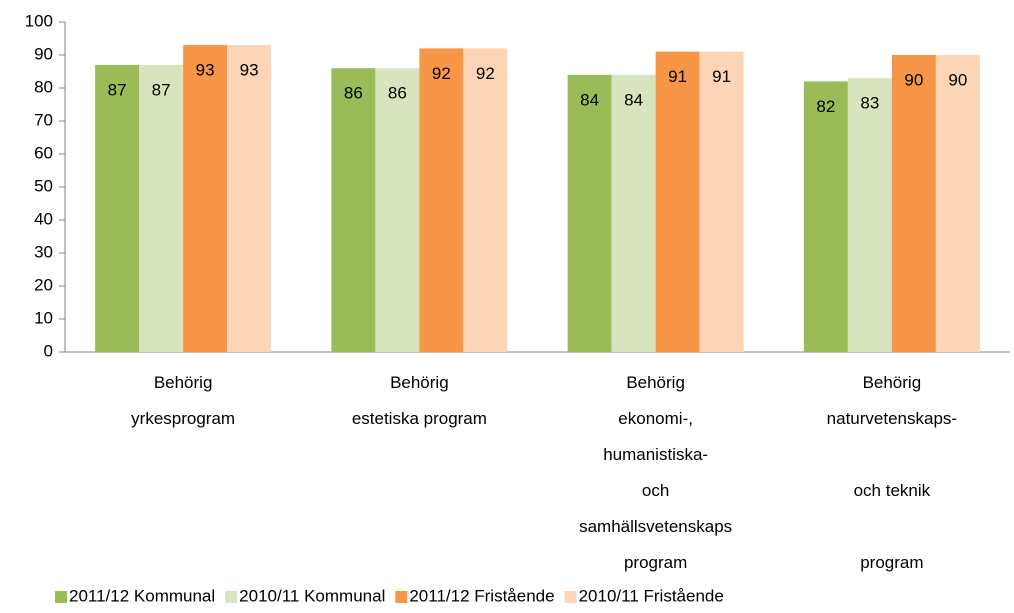 The image size is (1014, 613). What do you see at coordinates (183, 400) in the screenshot?
I see `x-tick-label: Behörig yrkesprogram` at bounding box center [183, 400].